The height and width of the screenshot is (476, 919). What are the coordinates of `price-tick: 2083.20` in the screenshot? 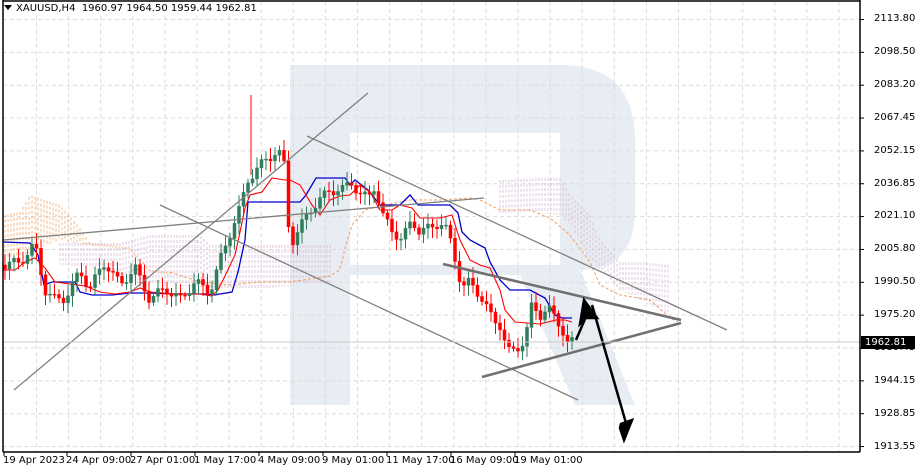 It's located at (895, 84).